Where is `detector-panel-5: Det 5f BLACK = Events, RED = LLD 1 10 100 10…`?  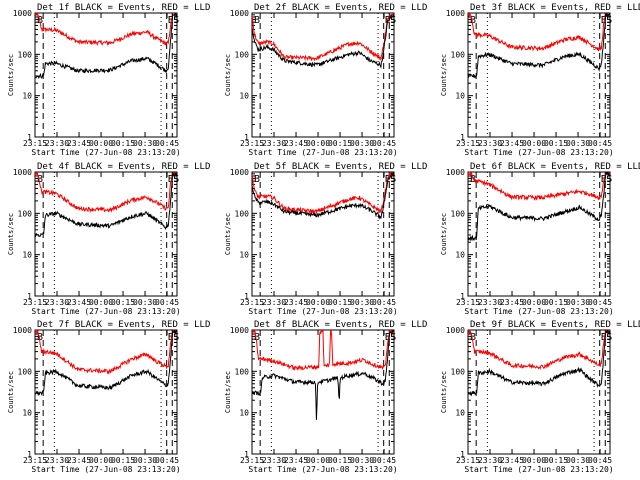 detector-panel-5: Det 5f BLACK = Events, RED = LLD 1 10 100 10… is located at coordinates (325, 239).